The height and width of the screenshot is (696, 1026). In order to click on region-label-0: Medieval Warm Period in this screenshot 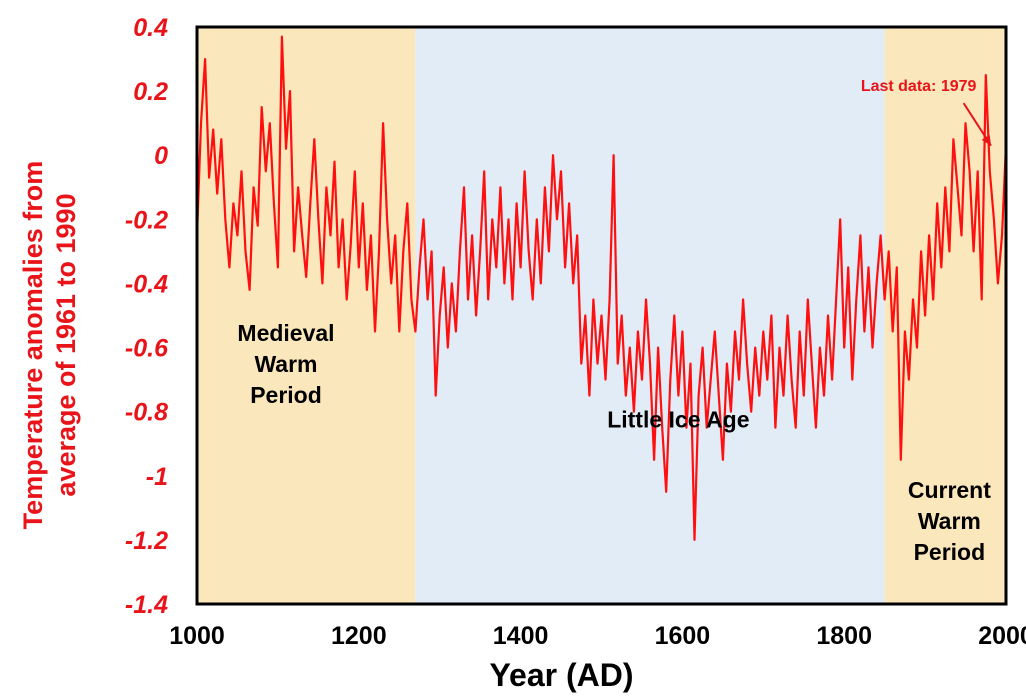, I will do `click(285, 364)`.